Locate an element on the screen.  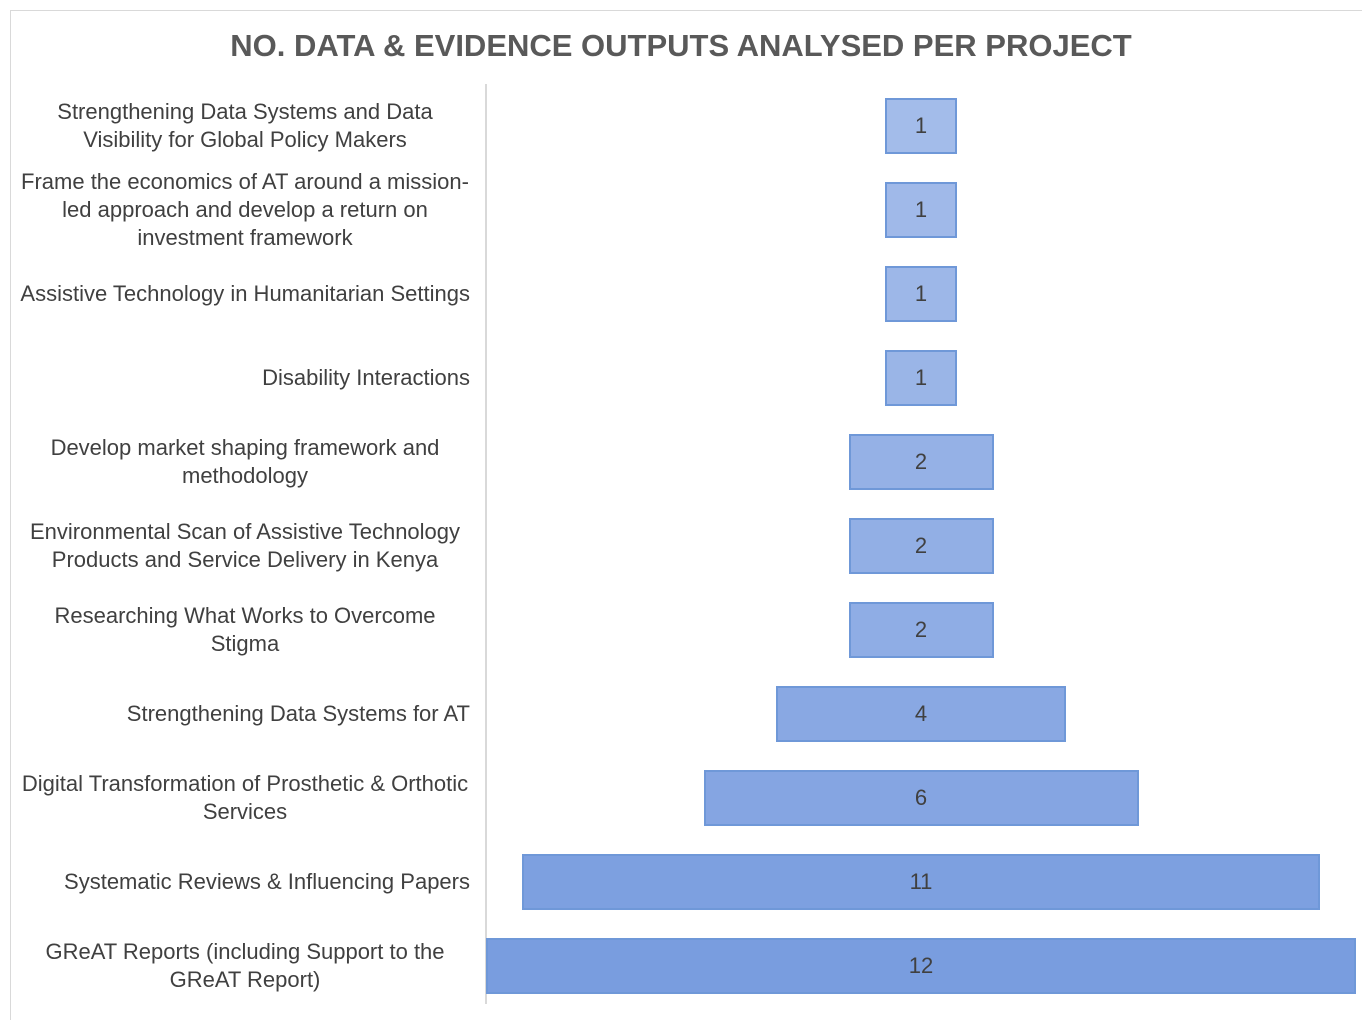
bar: 12 is located at coordinates (921, 966).